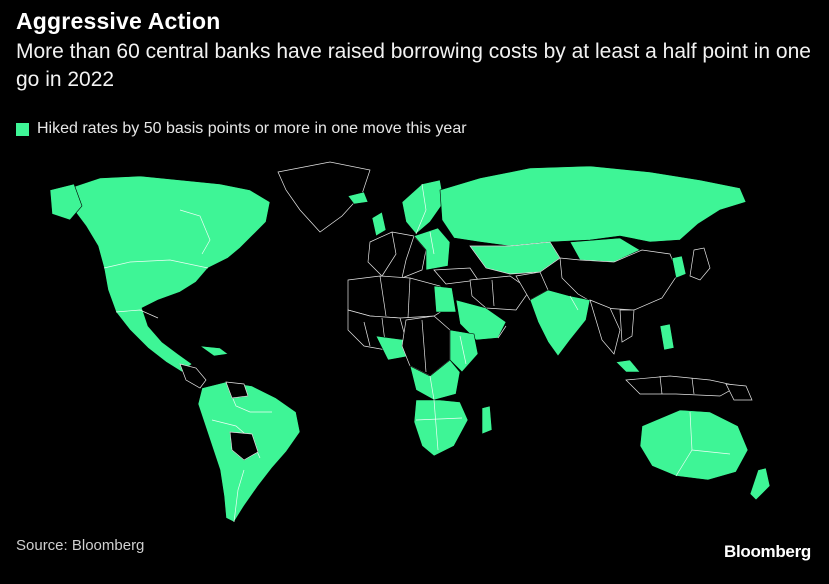 This screenshot has height=584, width=829. What do you see at coordinates (80, 545) in the screenshot?
I see `source-note: Source: Bloomberg` at bounding box center [80, 545].